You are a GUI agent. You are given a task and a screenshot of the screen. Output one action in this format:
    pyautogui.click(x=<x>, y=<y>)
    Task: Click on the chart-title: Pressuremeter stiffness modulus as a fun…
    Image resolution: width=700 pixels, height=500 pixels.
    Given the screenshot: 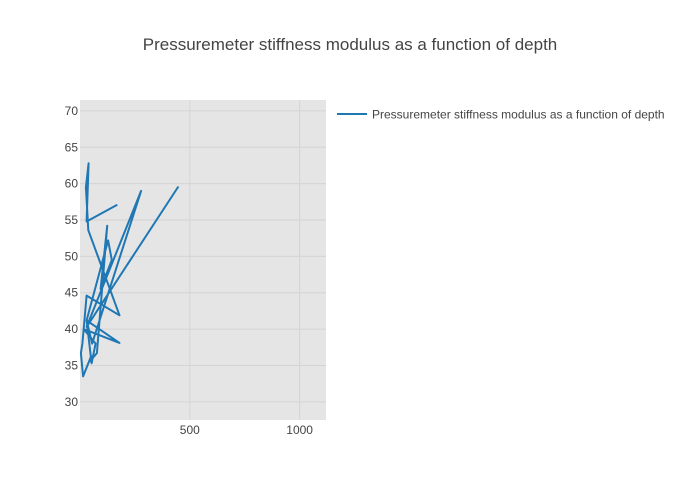 What is the action you would take?
    pyautogui.click(x=350, y=44)
    